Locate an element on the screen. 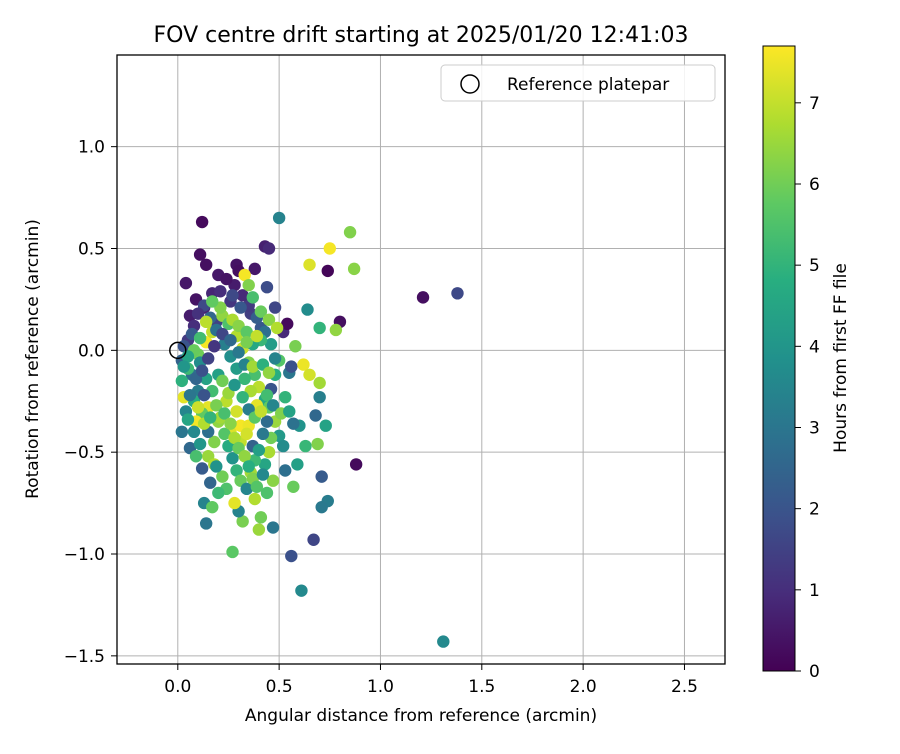 The height and width of the screenshot is (754, 900). legend-label: Reference platepar is located at coordinates (588, 85).